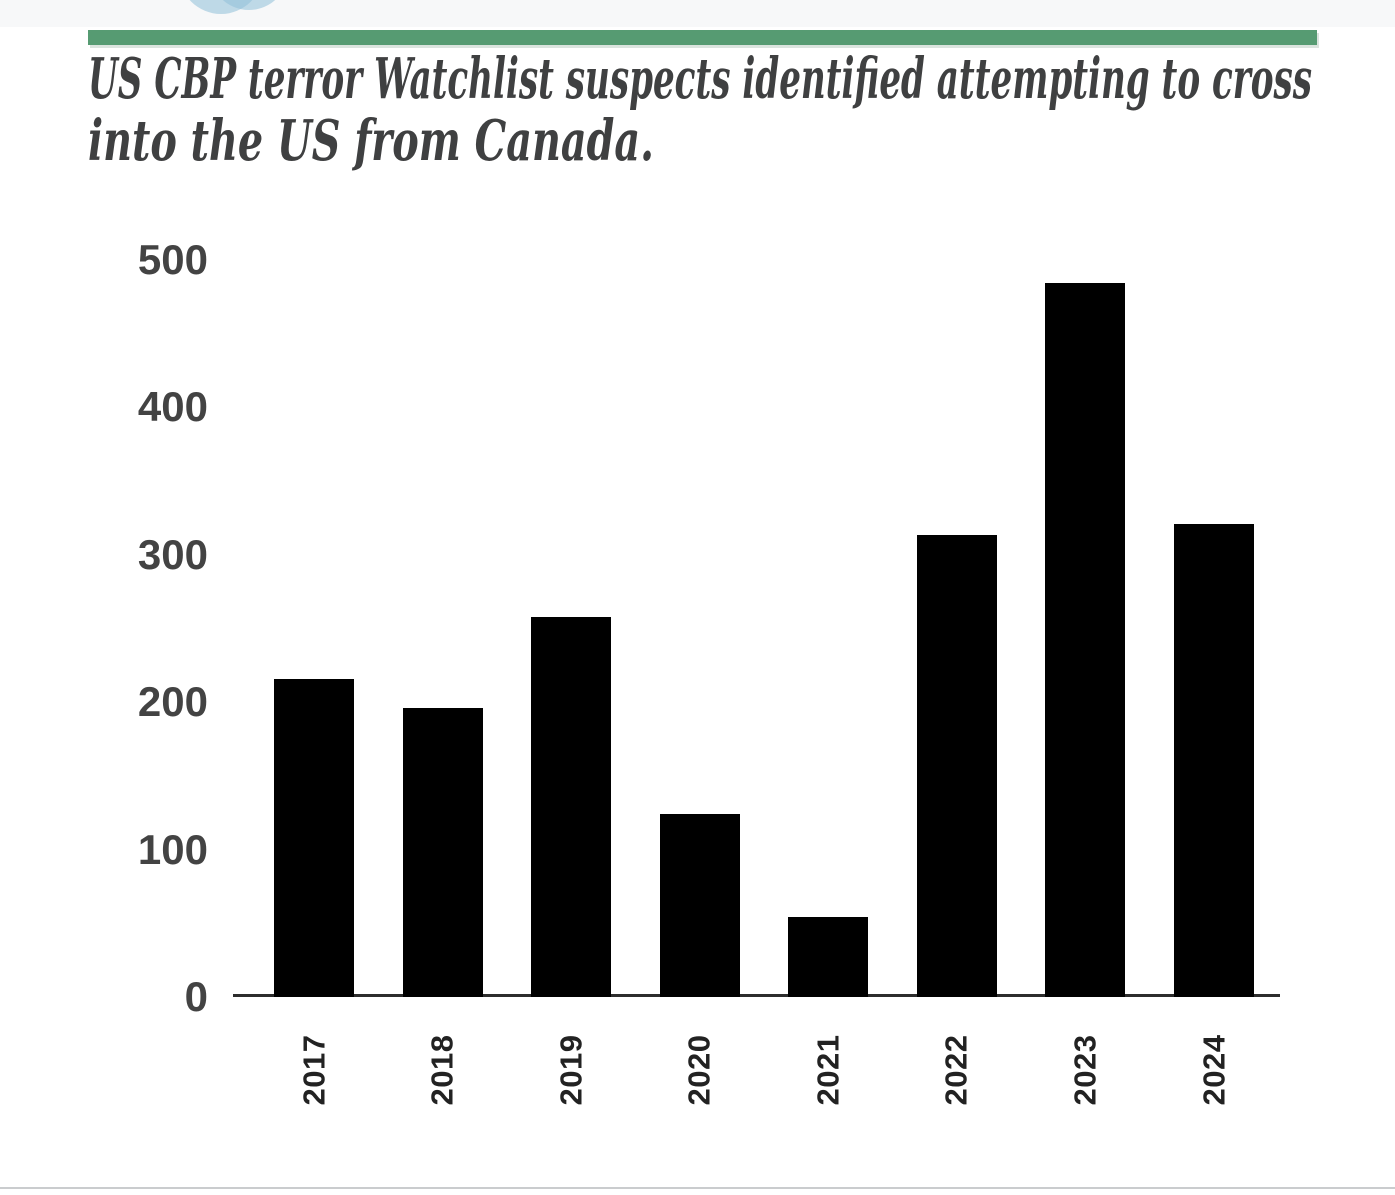  I want to click on x-tick-label: 2022, so click(956, 1070).